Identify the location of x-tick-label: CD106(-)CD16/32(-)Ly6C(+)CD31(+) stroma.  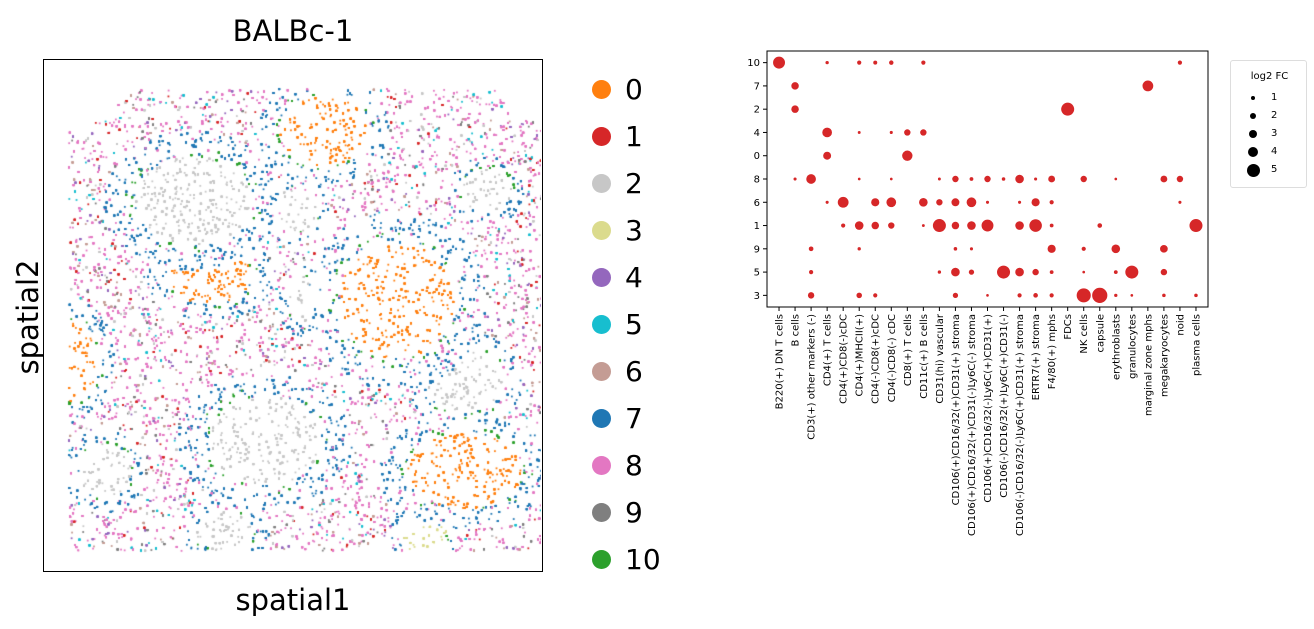
(1020, 425).